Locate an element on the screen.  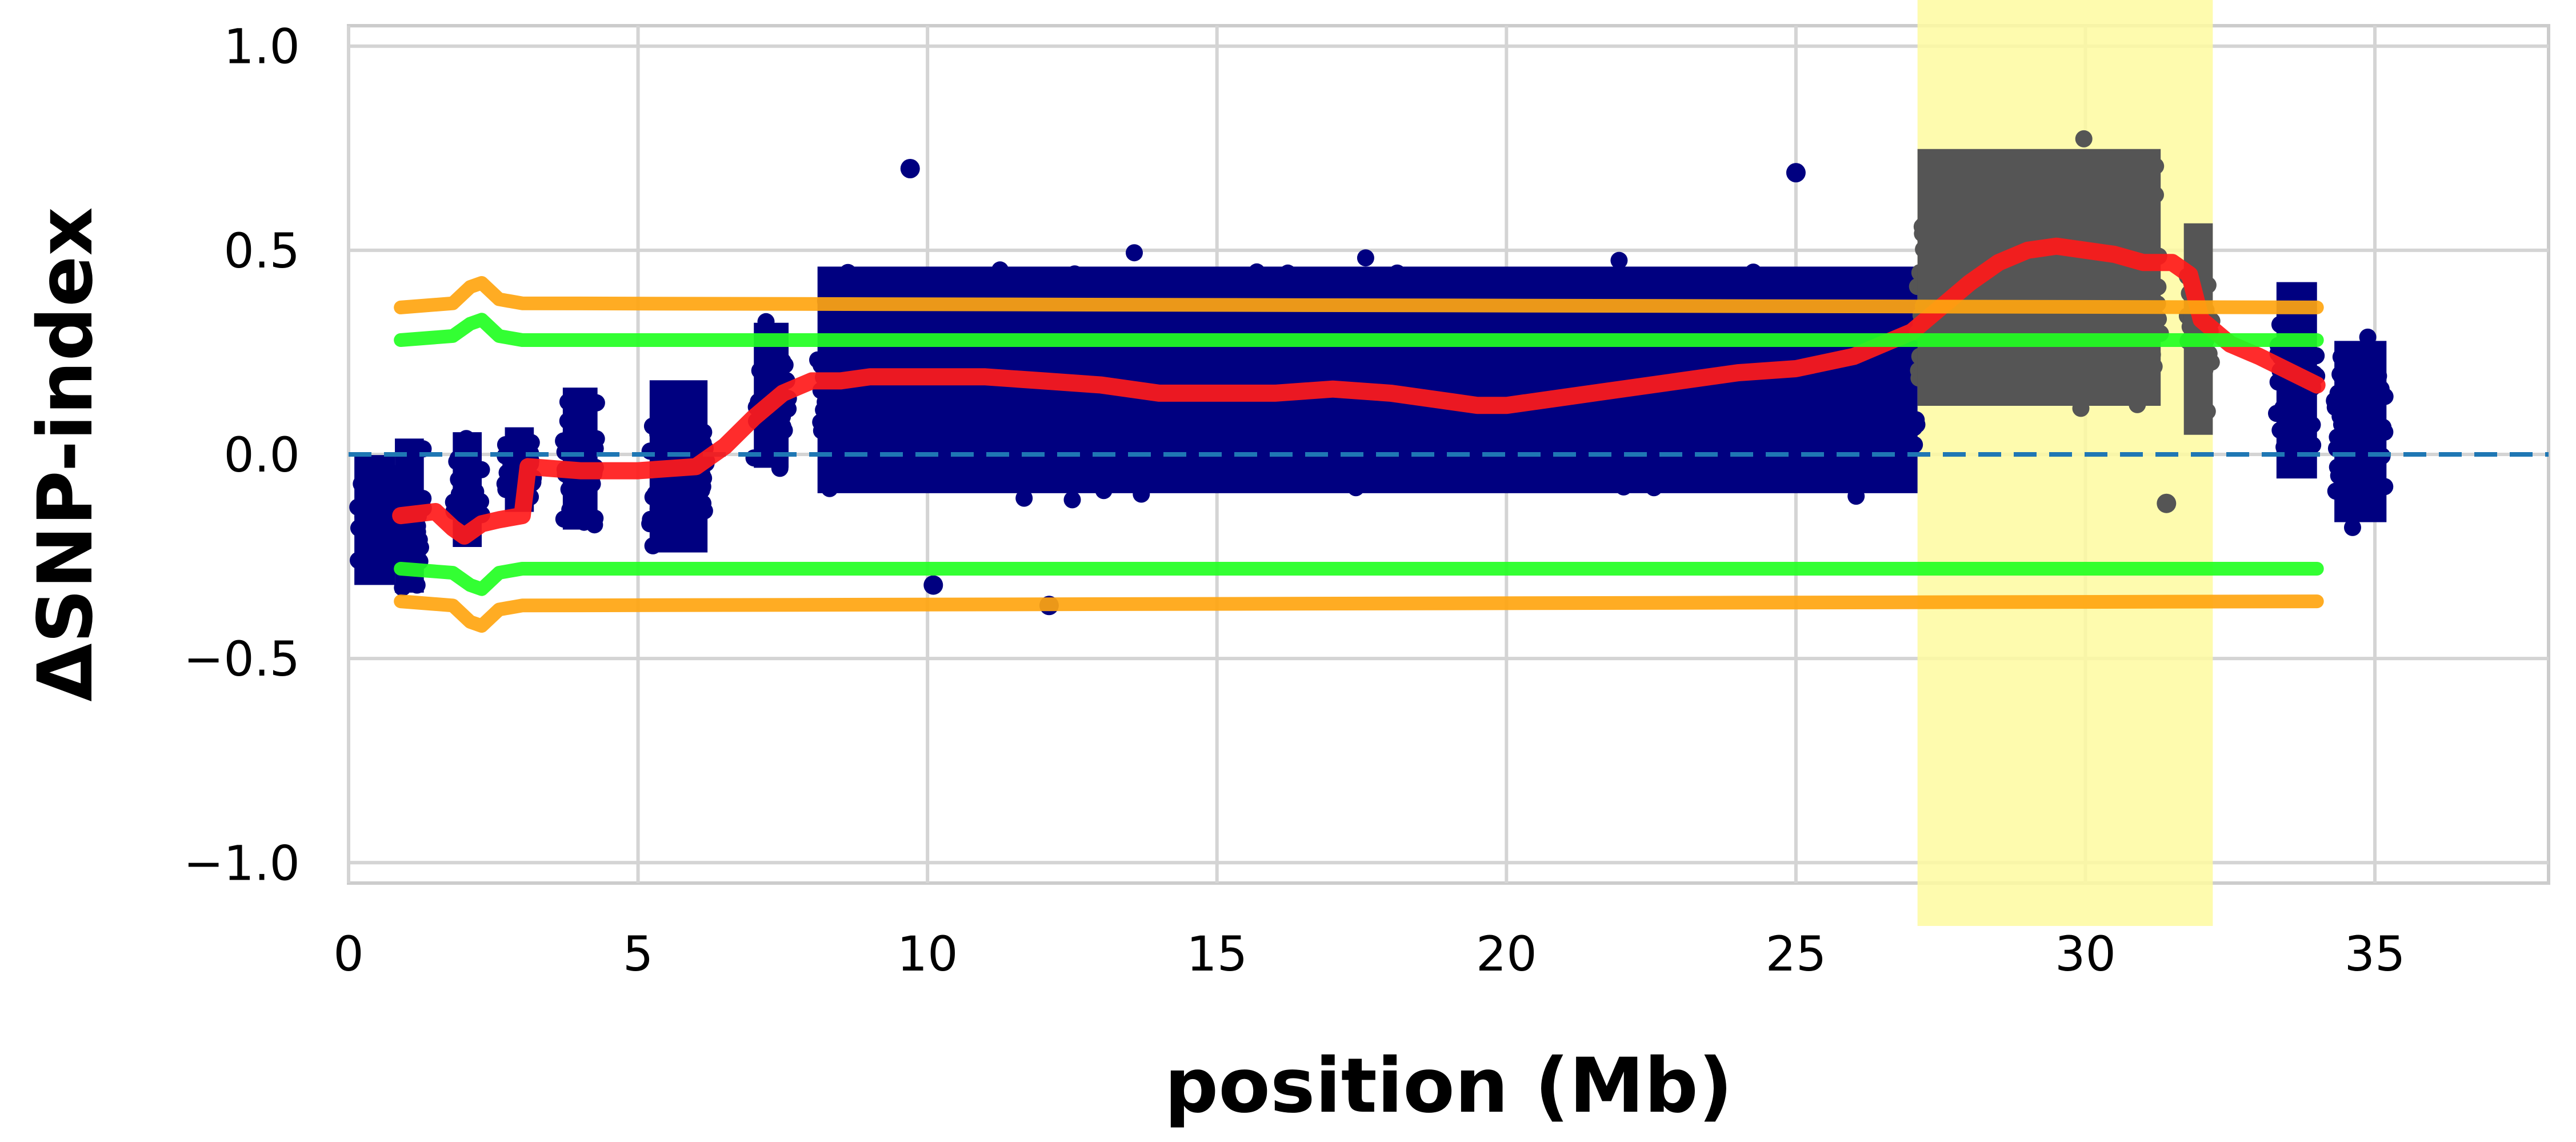
highlight-layer is located at coordinates (2065, 463).